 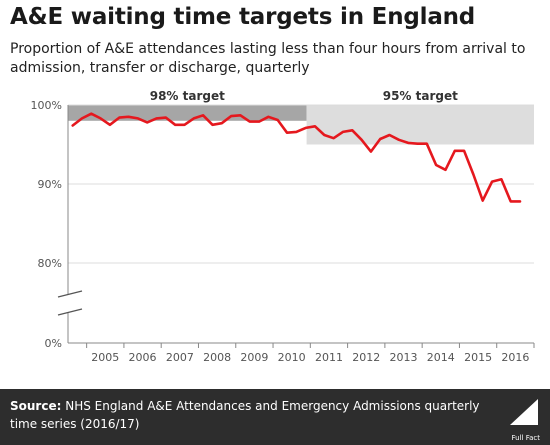 I want to click on logo-text: Full Fact, so click(x=525, y=438).